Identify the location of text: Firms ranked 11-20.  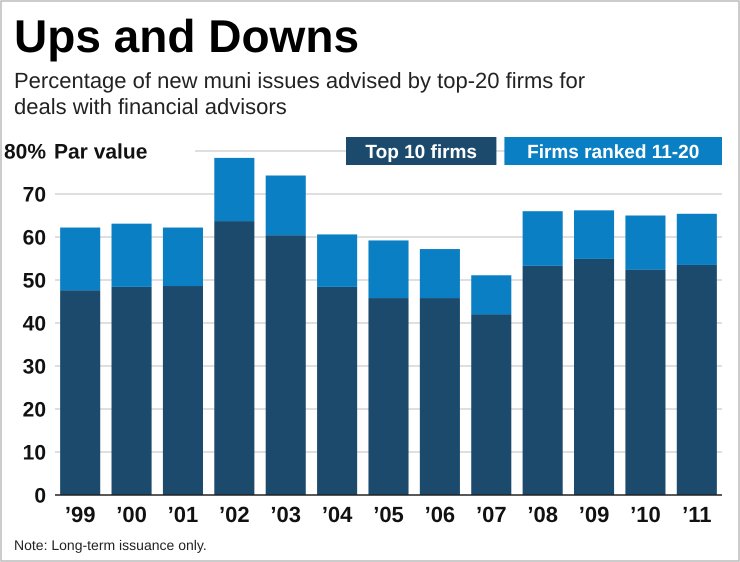
(613, 152).